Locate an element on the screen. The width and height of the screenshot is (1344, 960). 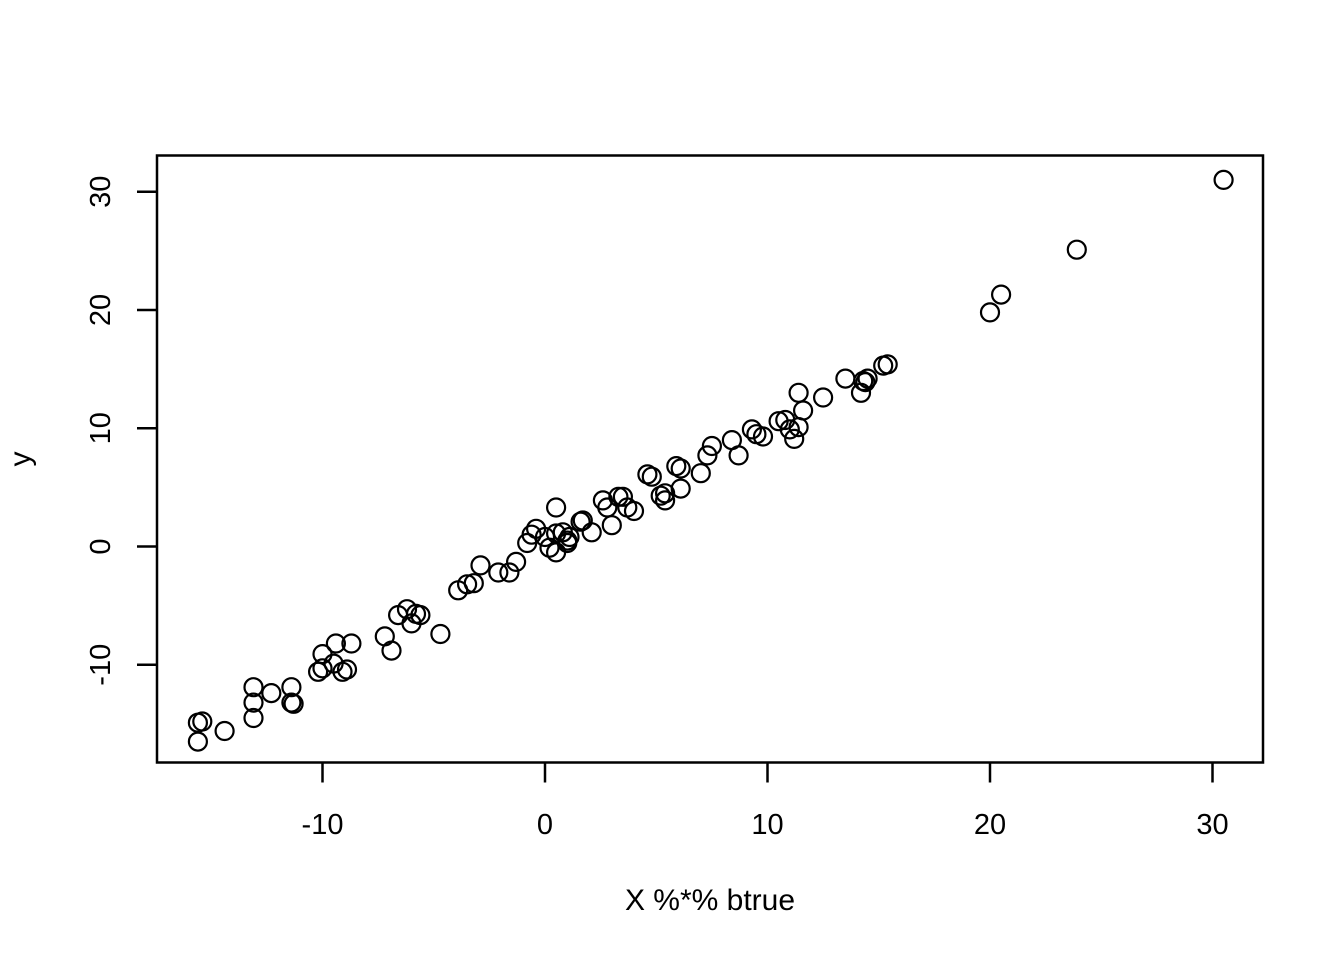
y-axis-title: y is located at coordinates (20, 459).